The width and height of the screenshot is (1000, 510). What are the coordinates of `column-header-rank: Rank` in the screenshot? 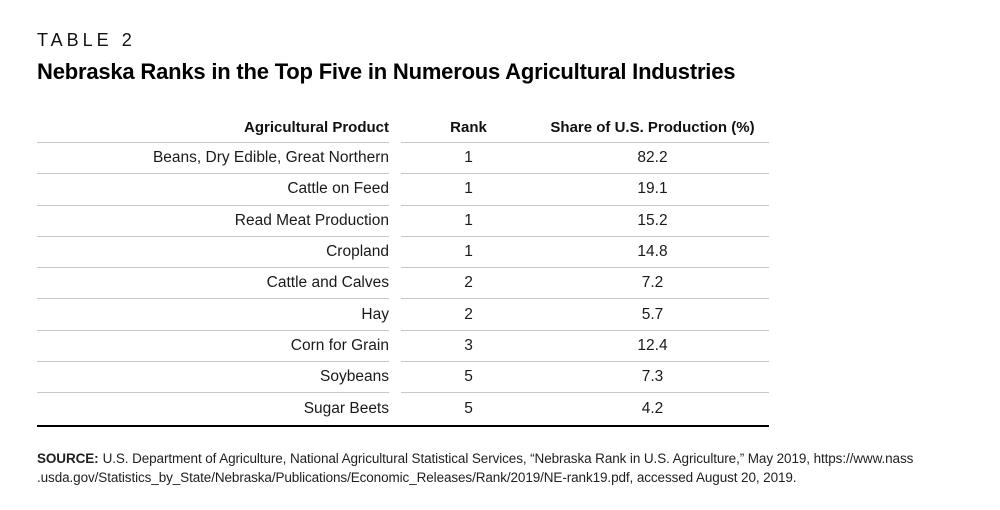 It's located at (468, 128).